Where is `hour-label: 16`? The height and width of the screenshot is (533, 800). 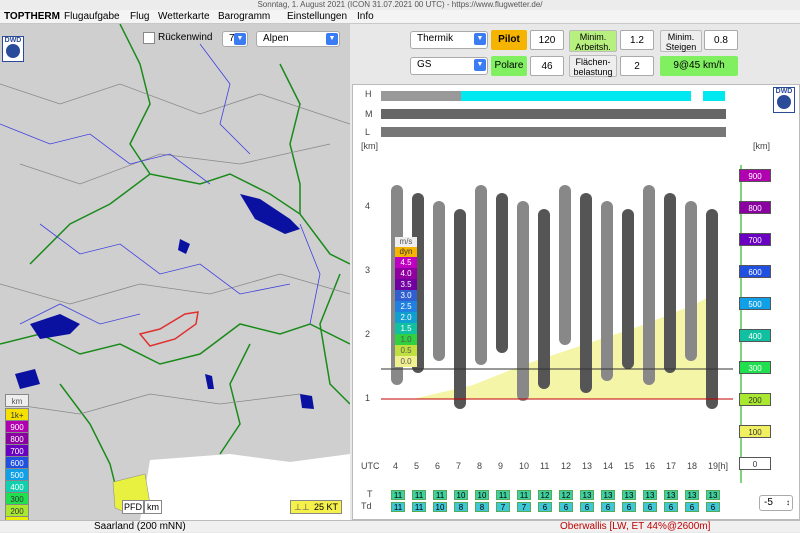
hour-label: 16 is located at coordinates (650, 466).